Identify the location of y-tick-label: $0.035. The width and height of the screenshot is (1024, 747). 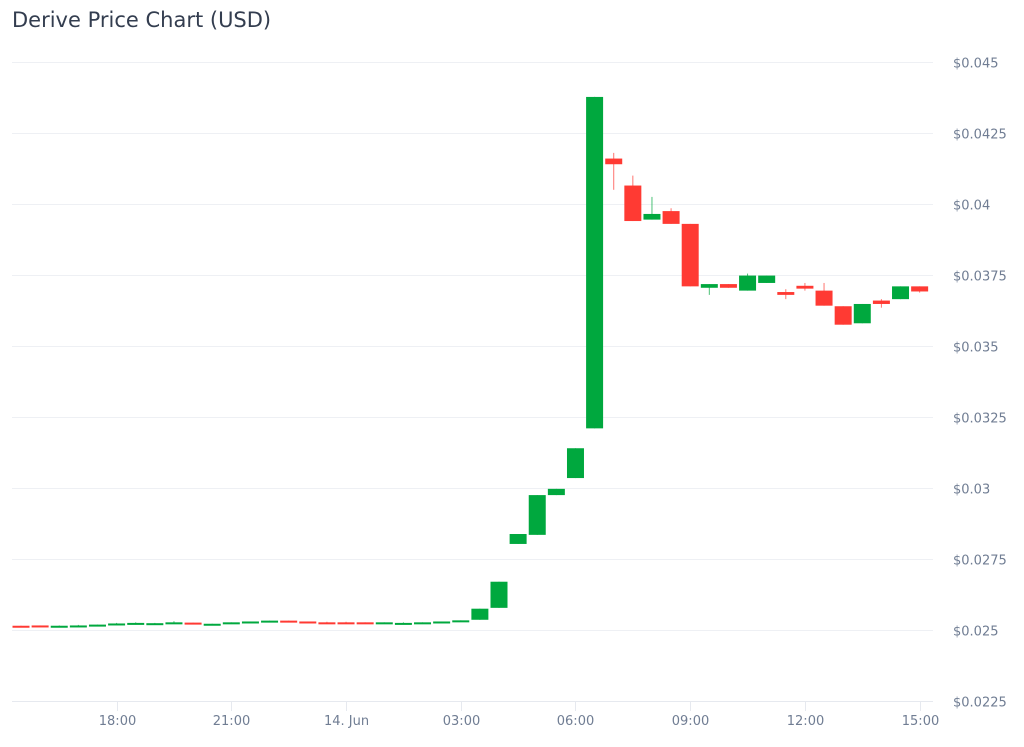
(976, 348).